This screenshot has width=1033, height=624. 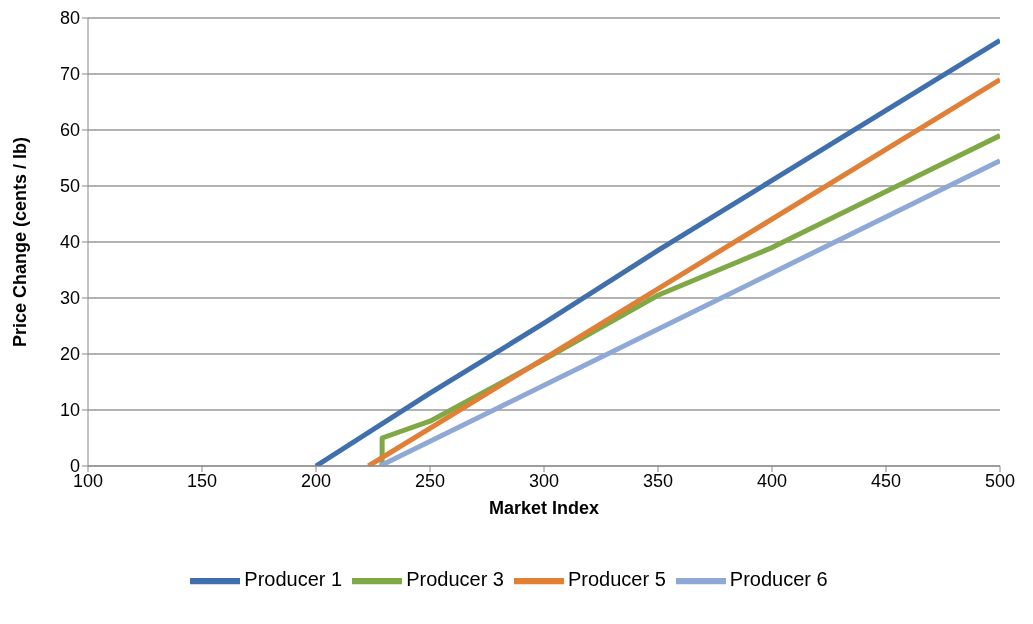 I want to click on x-tick-label: 200, so click(x=316, y=480).